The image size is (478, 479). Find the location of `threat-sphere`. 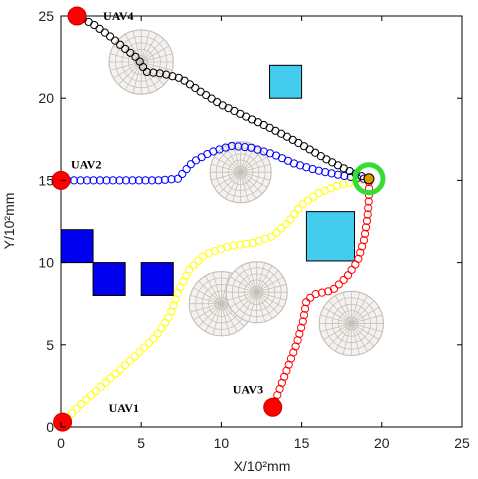

threat-sphere is located at coordinates (351, 323).